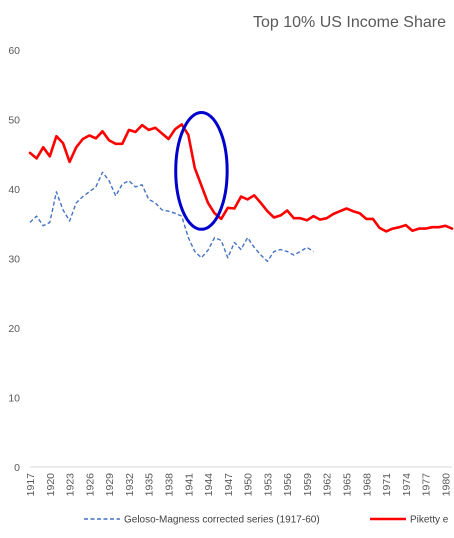 This screenshot has height=538, width=454. What do you see at coordinates (367, 485) in the screenshot?
I see `x-tick-label: 1968` at bounding box center [367, 485].